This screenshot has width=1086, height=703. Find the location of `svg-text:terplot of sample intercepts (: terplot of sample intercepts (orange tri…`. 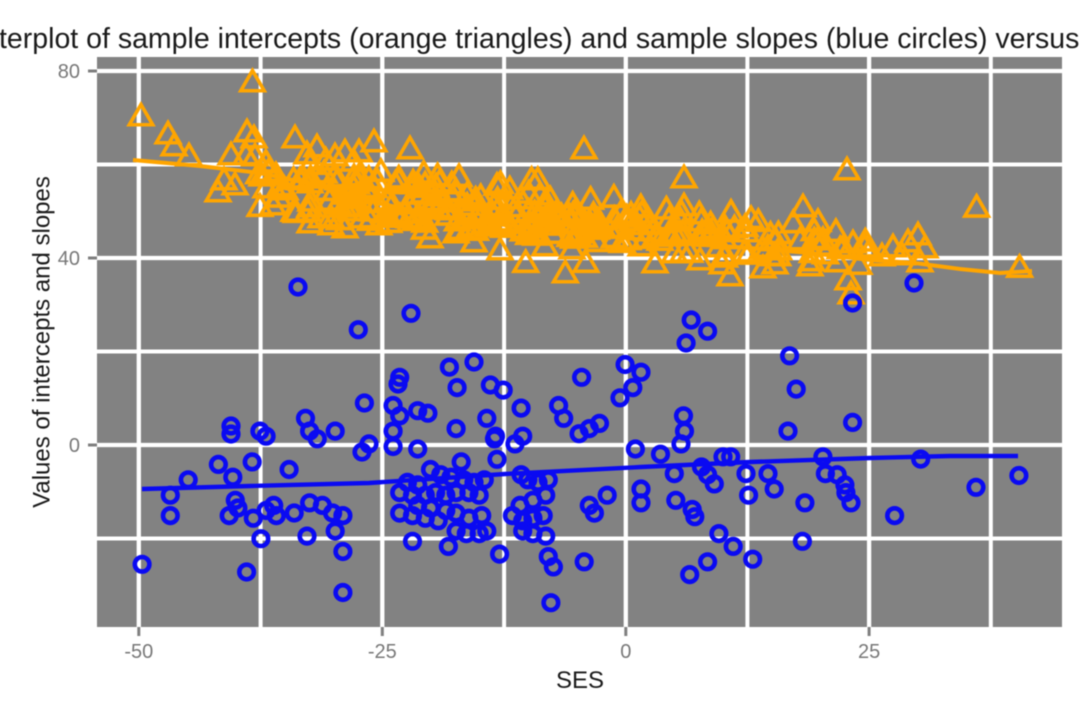

svg-text:terplot of sample intercepts (: terplot of sample intercepts (orange tri… is located at coordinates (539, 39).